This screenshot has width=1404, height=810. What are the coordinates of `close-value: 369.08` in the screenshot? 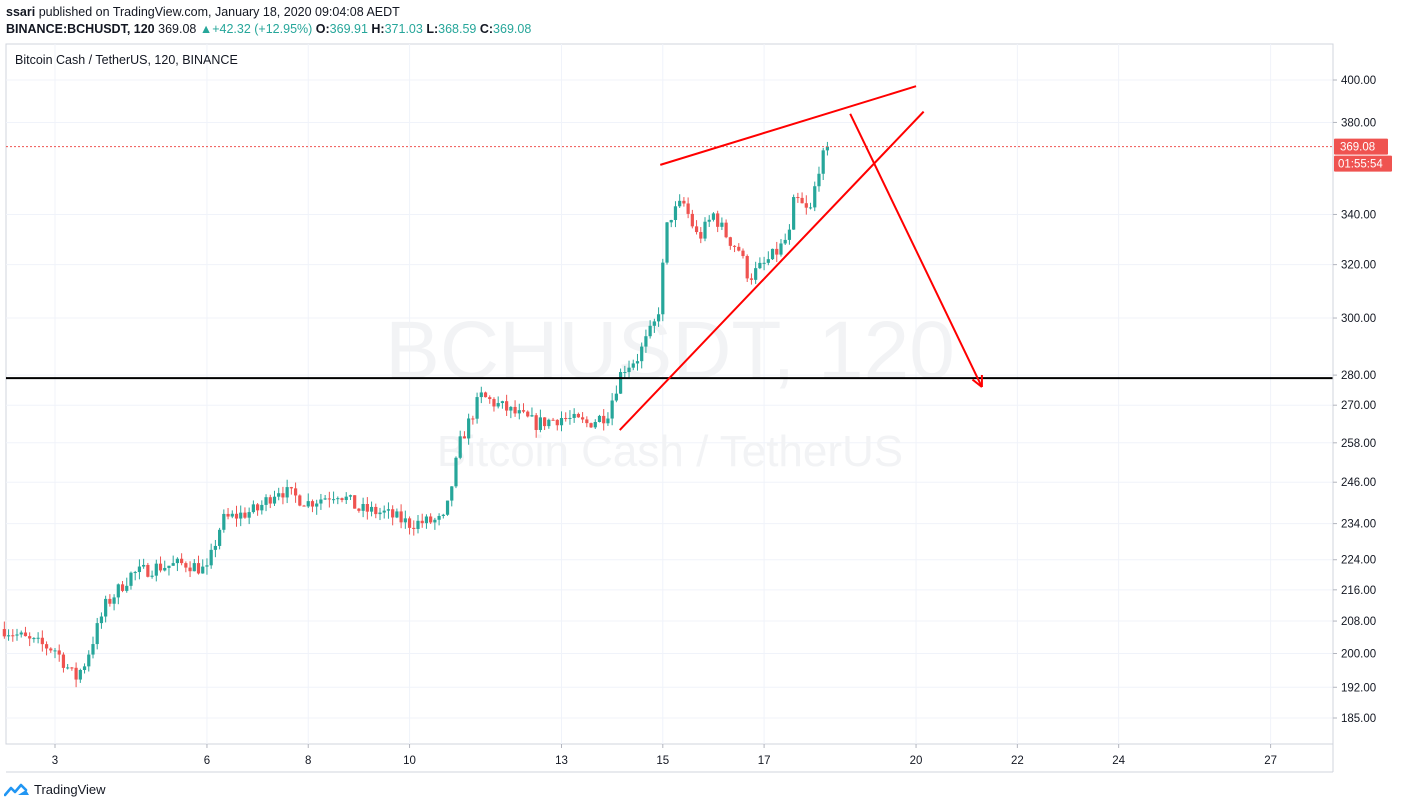 It's located at (512, 29).